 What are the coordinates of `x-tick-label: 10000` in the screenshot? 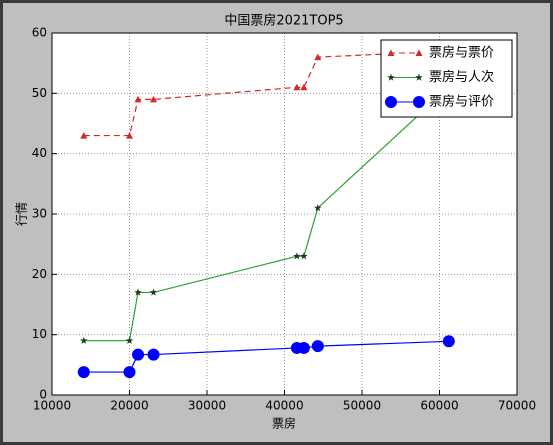 It's located at (52, 406).